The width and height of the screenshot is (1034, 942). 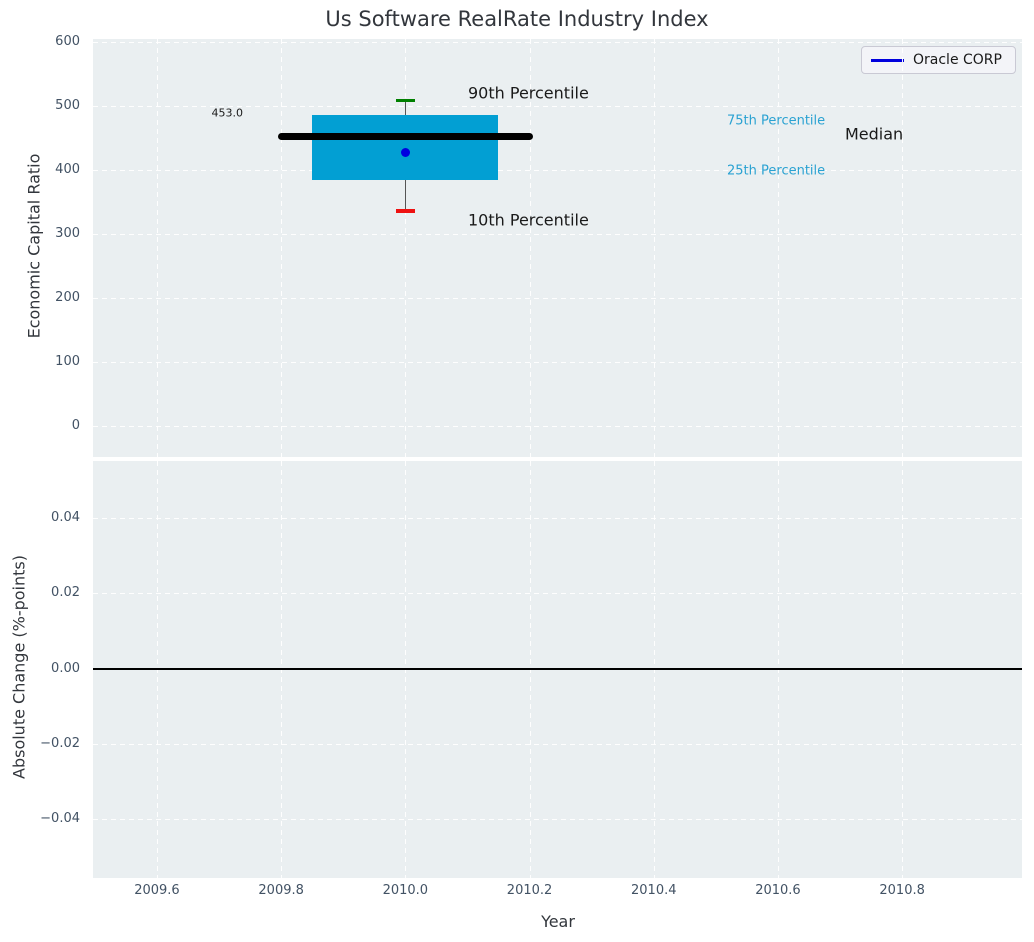 What do you see at coordinates (528, 93) in the screenshot?
I see `annotation: 90th Percentile` at bounding box center [528, 93].